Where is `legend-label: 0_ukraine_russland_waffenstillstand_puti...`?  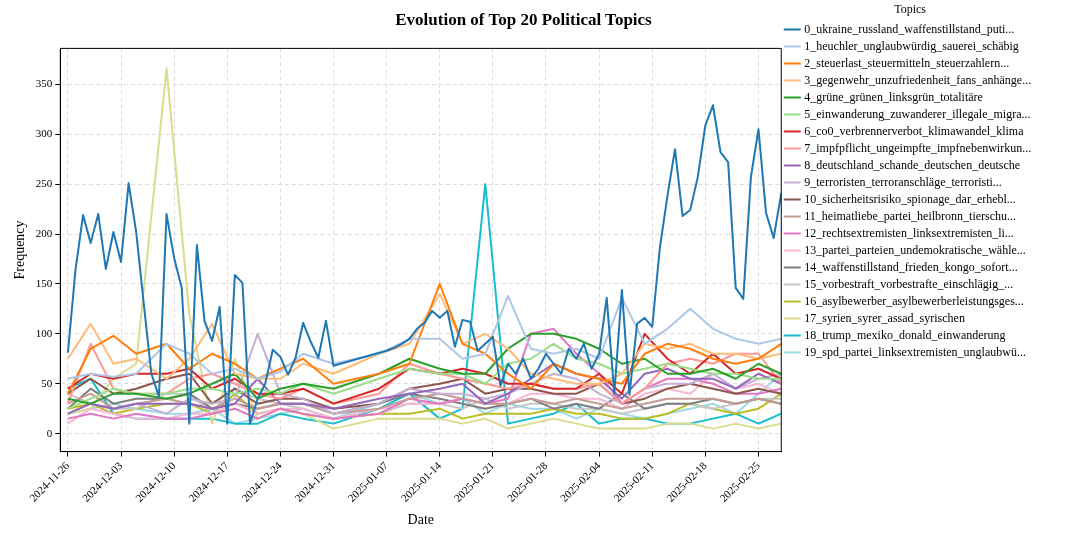
legend-label: 0_ukraine_russland_waffenstillstand_puti... is located at coordinates (909, 28).